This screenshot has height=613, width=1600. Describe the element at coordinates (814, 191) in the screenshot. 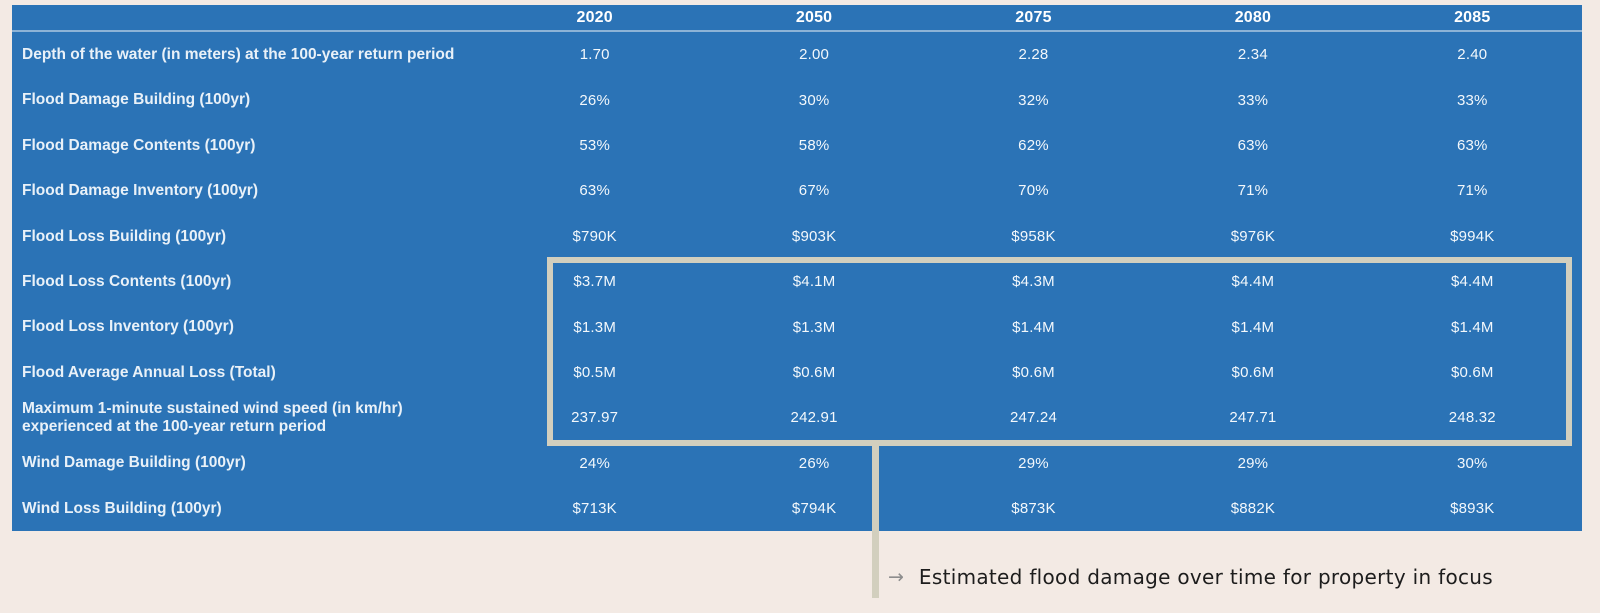

I see `value-cell: 67%` at that location.